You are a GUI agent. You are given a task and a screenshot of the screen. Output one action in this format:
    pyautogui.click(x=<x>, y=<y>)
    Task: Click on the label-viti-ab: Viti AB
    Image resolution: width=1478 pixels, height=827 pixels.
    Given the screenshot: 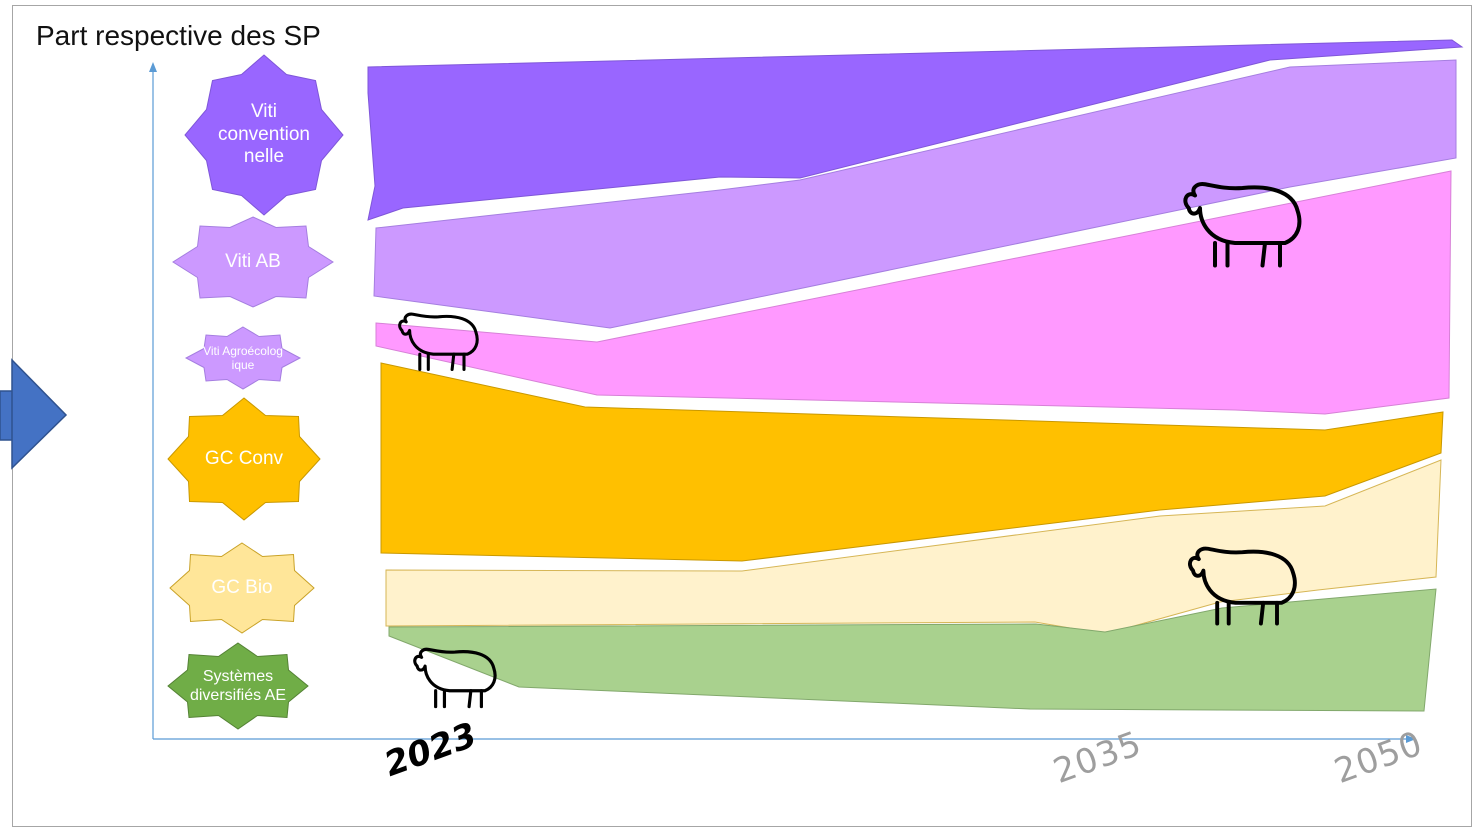 What is the action you would take?
    pyautogui.click(x=253, y=261)
    